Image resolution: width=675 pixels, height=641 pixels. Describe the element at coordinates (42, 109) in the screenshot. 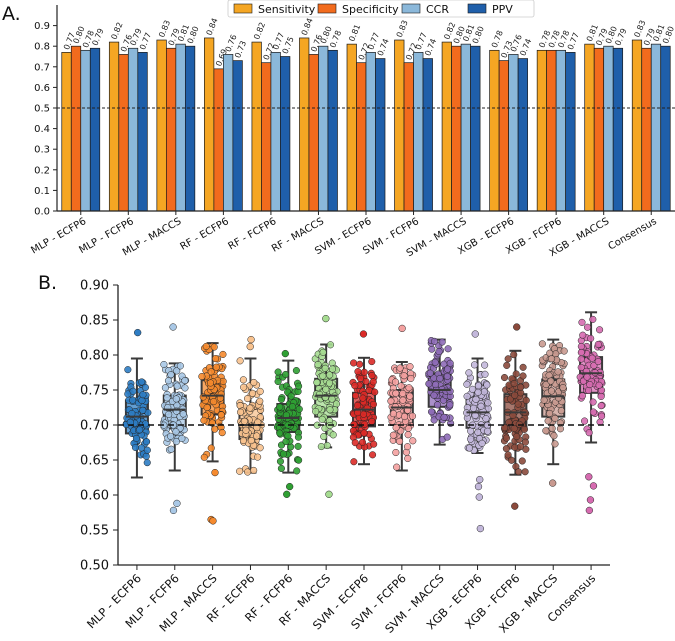

I see `y-tick-label: 0.5` at that location.